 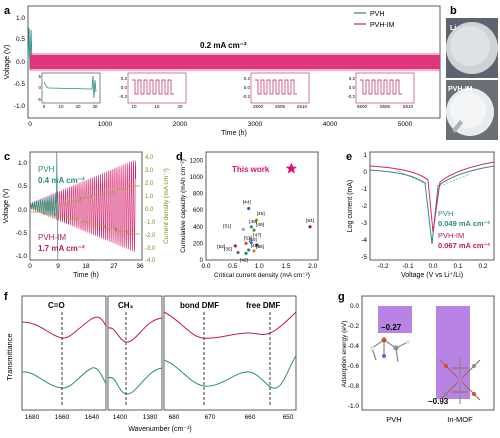 I want to click on g-ytick: 0.0, so click(x=354, y=306).